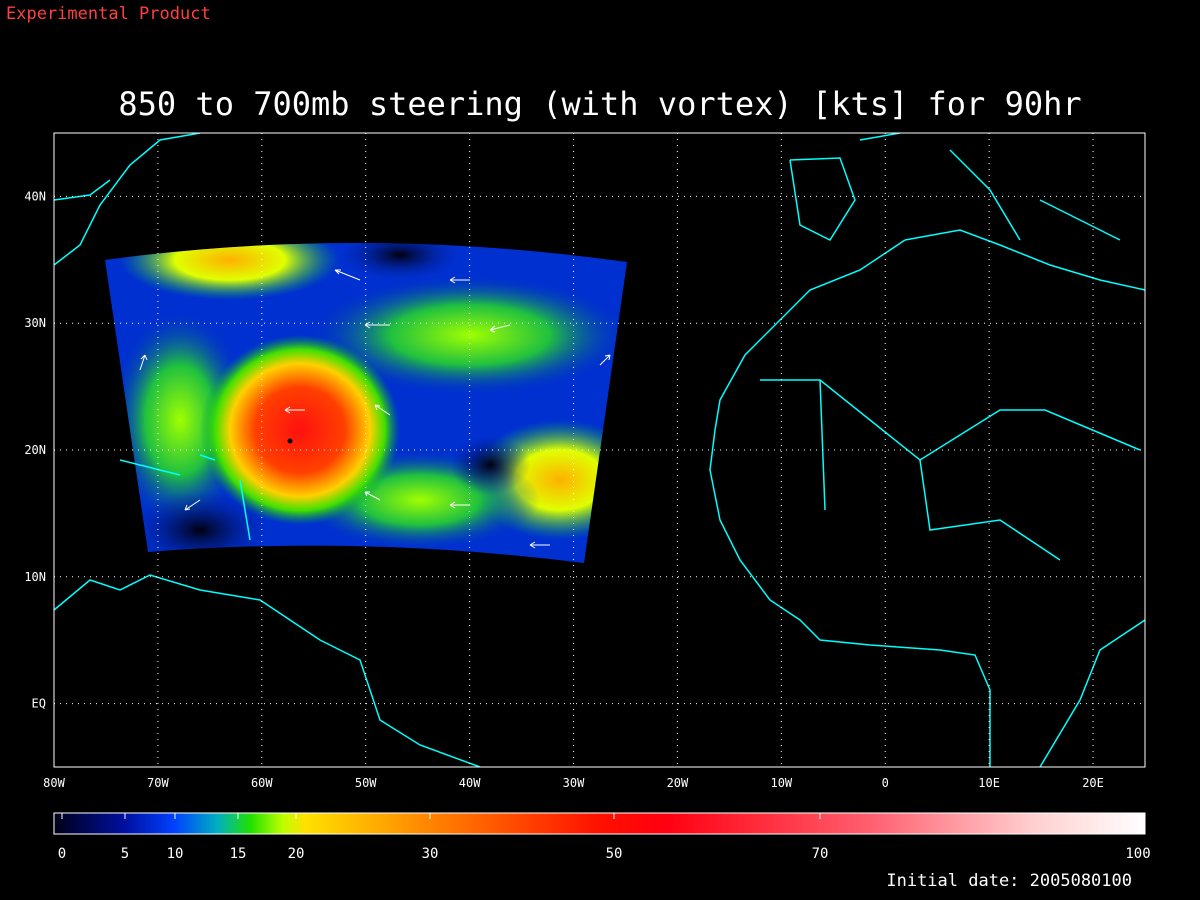  I want to click on x-tick-label: 10E, so click(989, 783).